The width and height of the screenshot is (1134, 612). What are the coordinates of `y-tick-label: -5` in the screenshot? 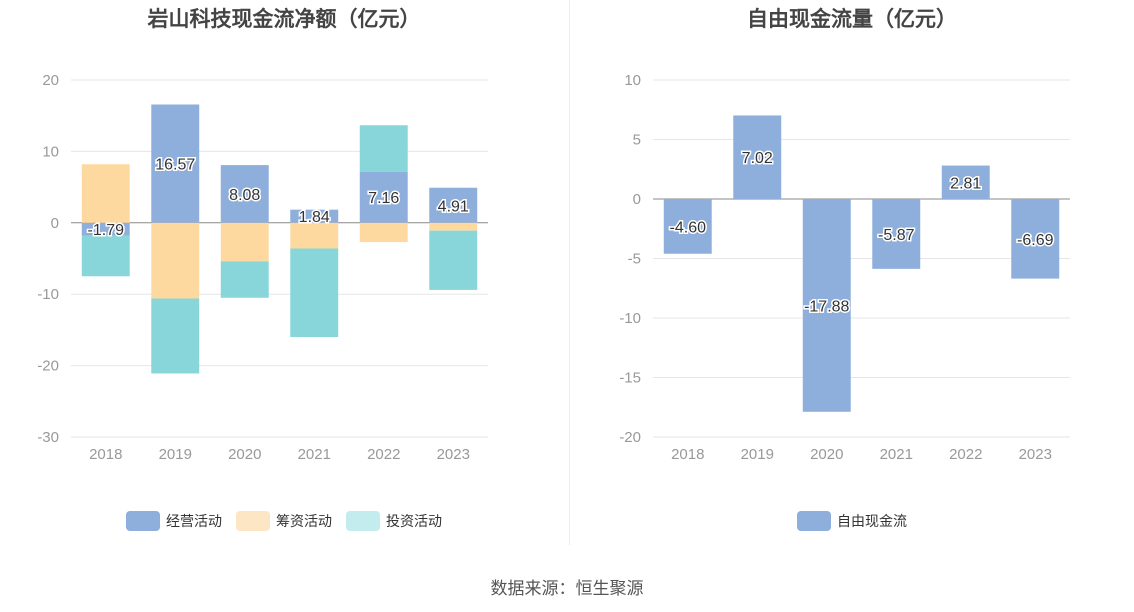 It's located at (634, 259).